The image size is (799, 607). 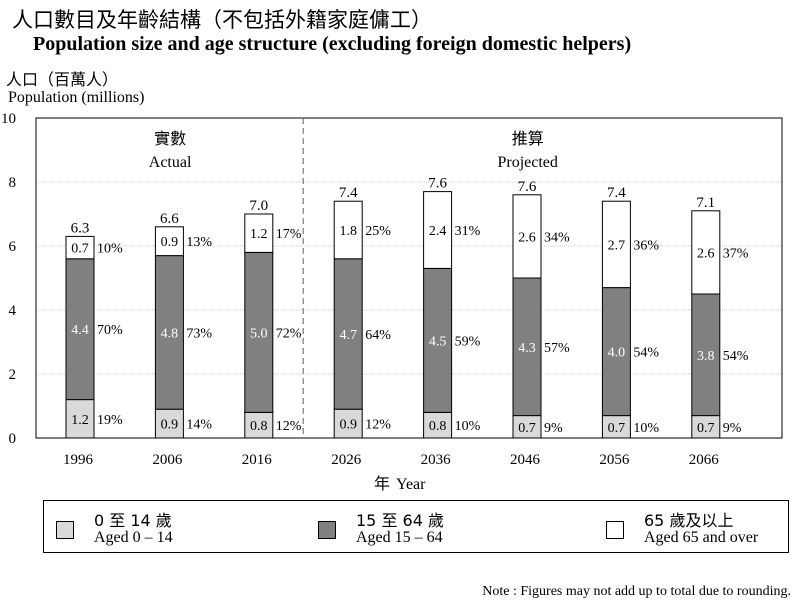 I want to click on x-tick-label: 2046, so click(x=525, y=460).